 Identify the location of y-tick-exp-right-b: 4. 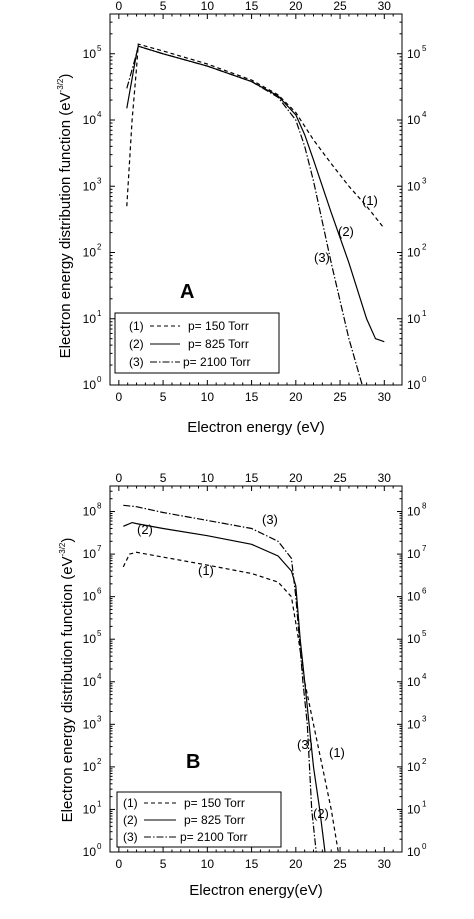
(424, 676).